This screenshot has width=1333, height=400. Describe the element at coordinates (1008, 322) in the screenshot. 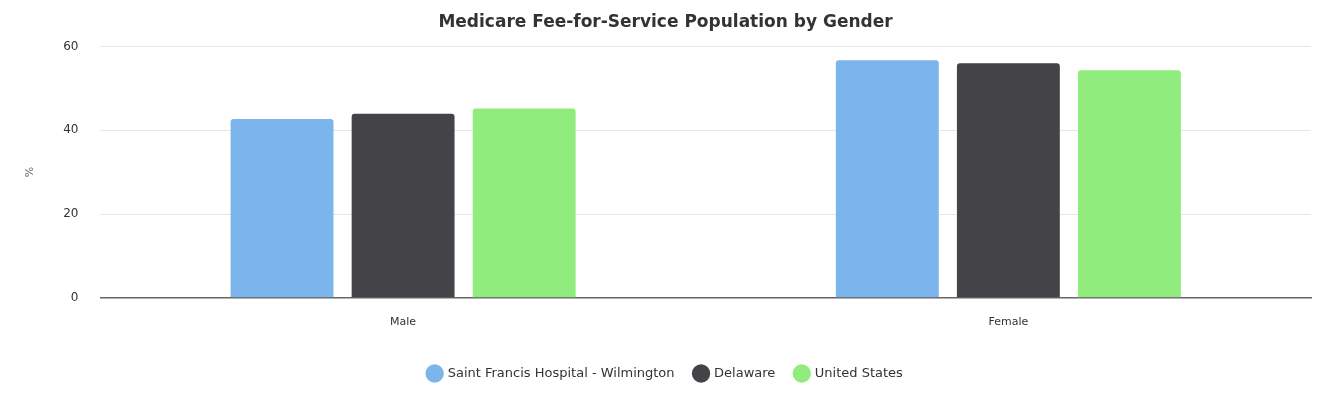

I see `x-tick-label: Female` at that location.